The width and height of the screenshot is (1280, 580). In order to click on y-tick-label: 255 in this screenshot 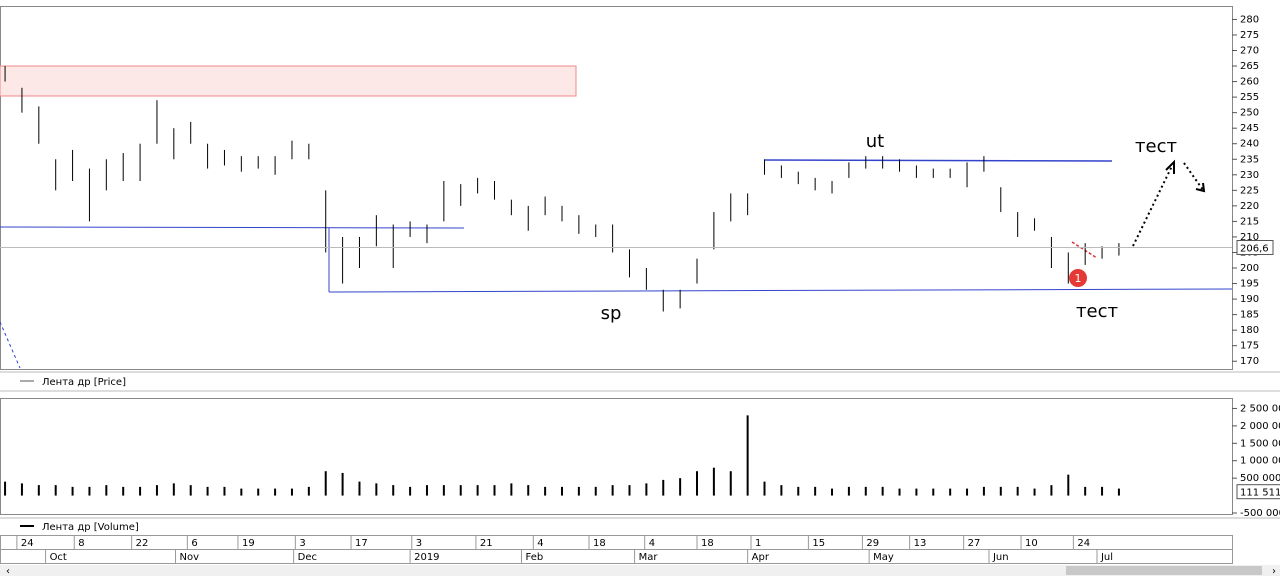, I will do `click(1249, 97)`.